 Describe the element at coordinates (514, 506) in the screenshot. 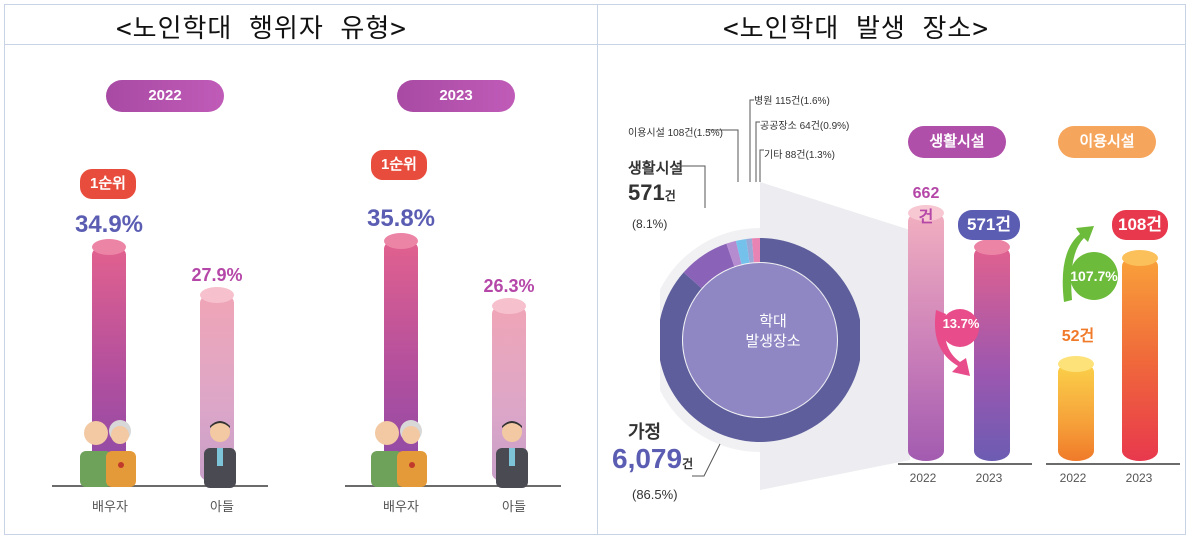

I see `x-label-son-2023: 아들` at that location.